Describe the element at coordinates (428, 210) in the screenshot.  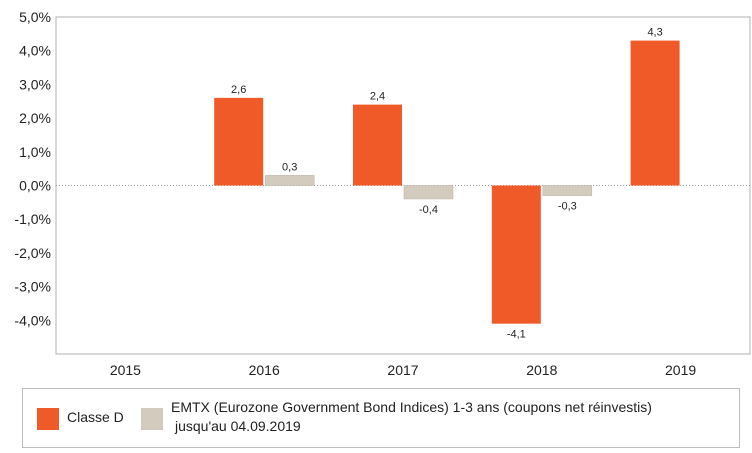
I see `data-label: -0,4` at that location.